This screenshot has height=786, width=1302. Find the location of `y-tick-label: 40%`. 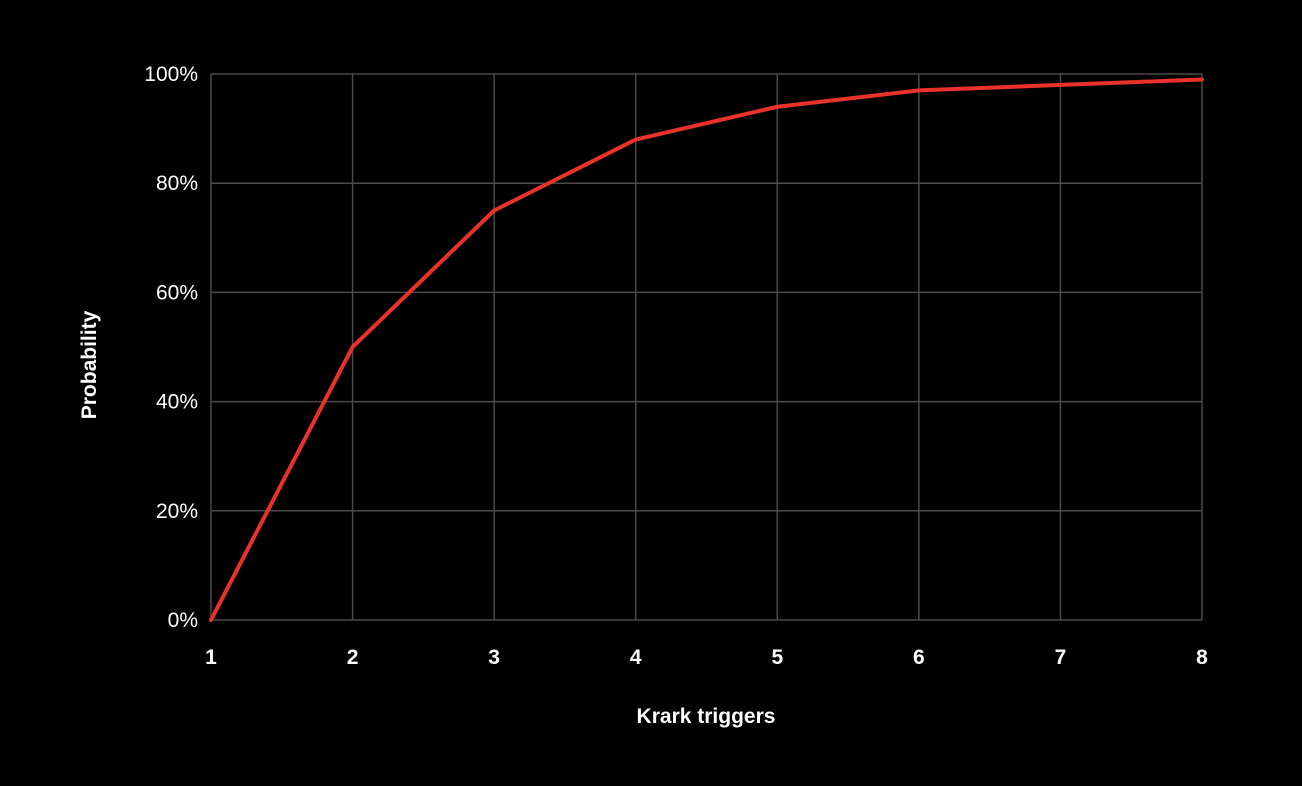

y-tick-label: 40% is located at coordinates (177, 402).